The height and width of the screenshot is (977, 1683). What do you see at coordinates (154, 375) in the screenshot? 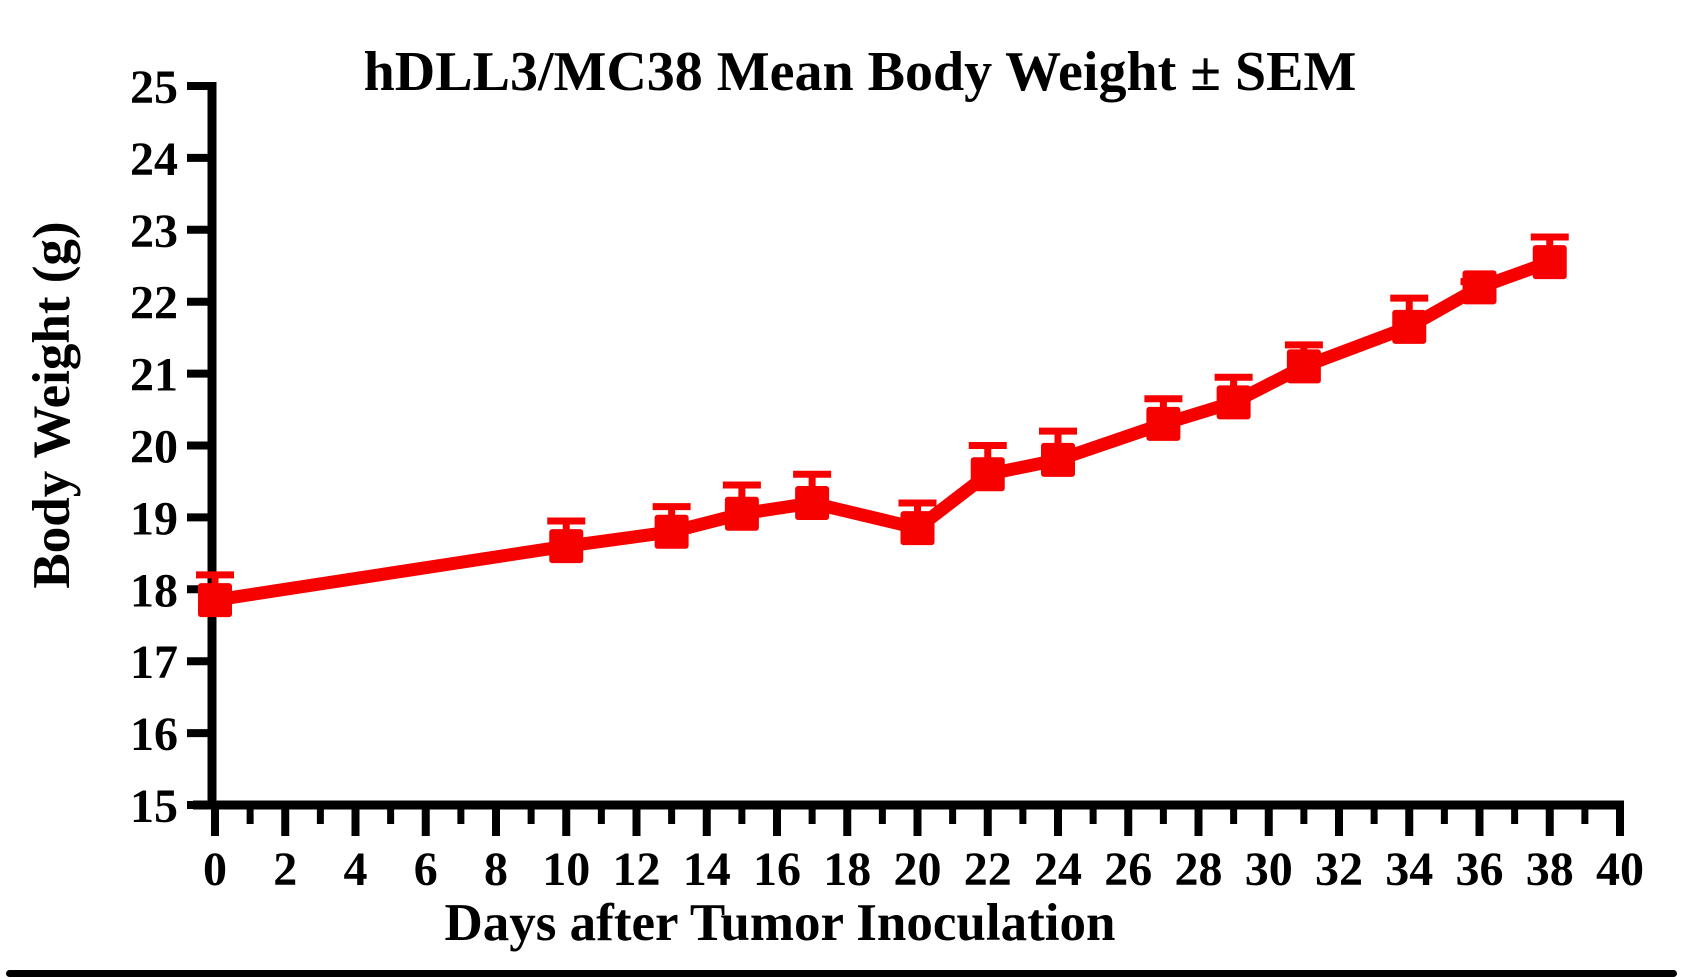
I see `y-tick-label: 21` at bounding box center [154, 375].